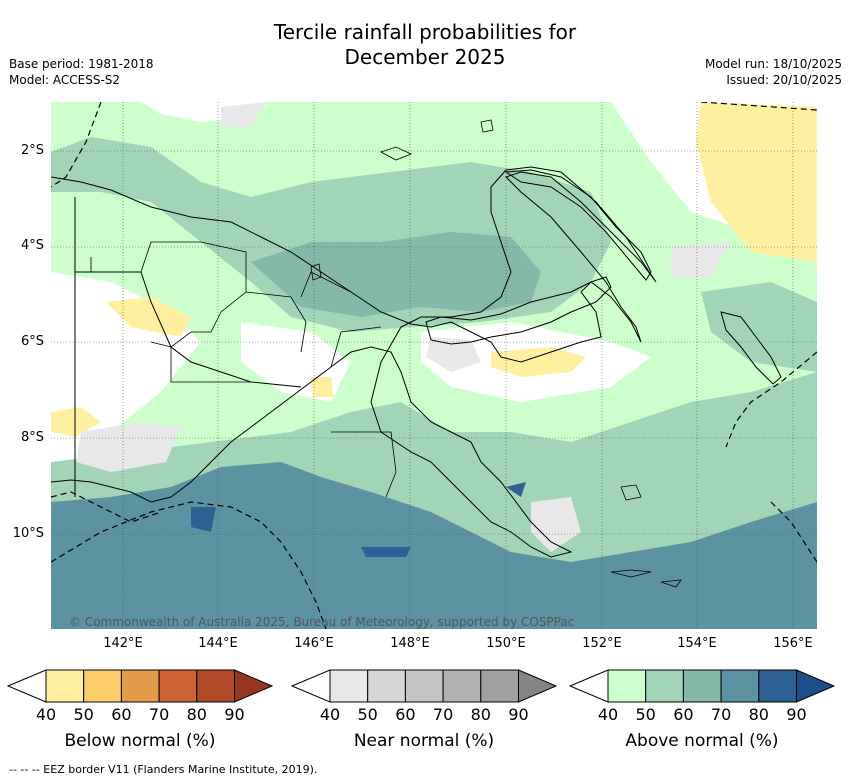  I want to click on cb-above-tick: 90, so click(796, 714).